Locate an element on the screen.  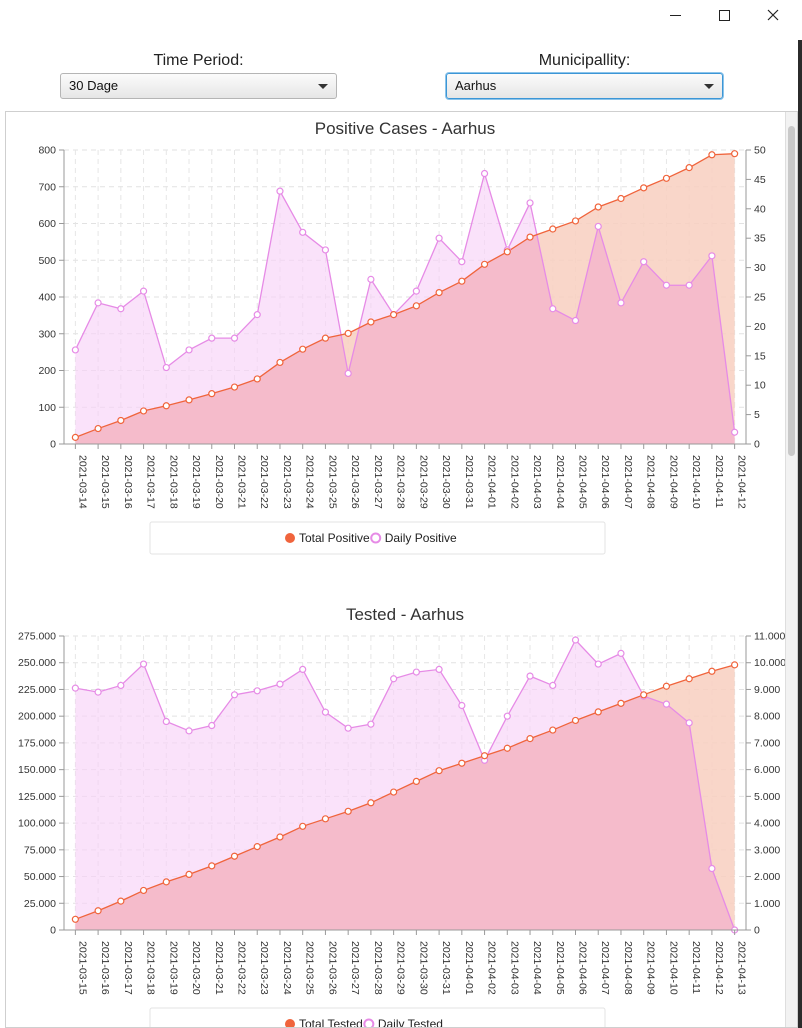
y-right-tick-label: 0 is located at coordinates (757, 445).